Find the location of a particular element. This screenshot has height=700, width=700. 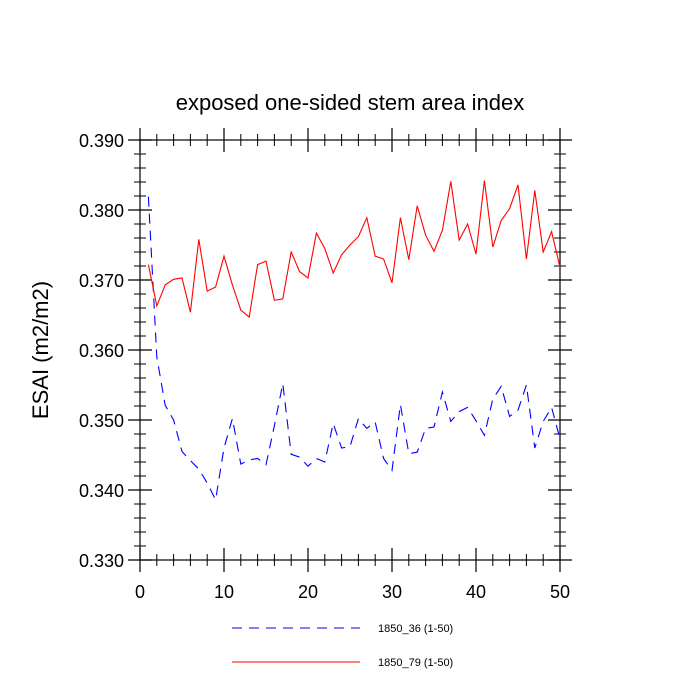

y-tick-label: 0.360 is located at coordinates (101, 351).